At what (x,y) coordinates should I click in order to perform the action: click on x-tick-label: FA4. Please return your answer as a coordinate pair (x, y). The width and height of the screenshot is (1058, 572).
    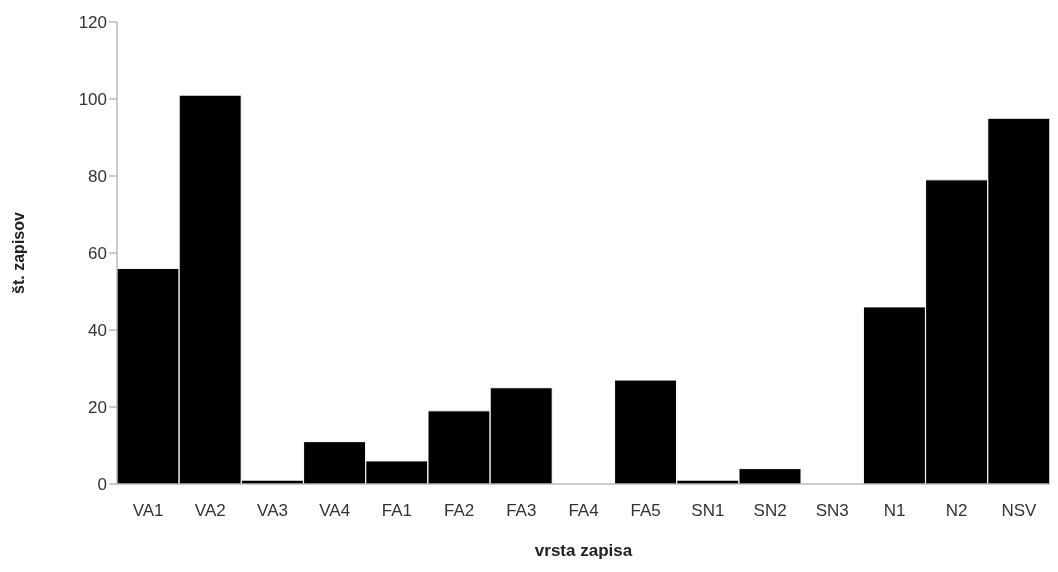
    Looking at the image, I should click on (583, 511).